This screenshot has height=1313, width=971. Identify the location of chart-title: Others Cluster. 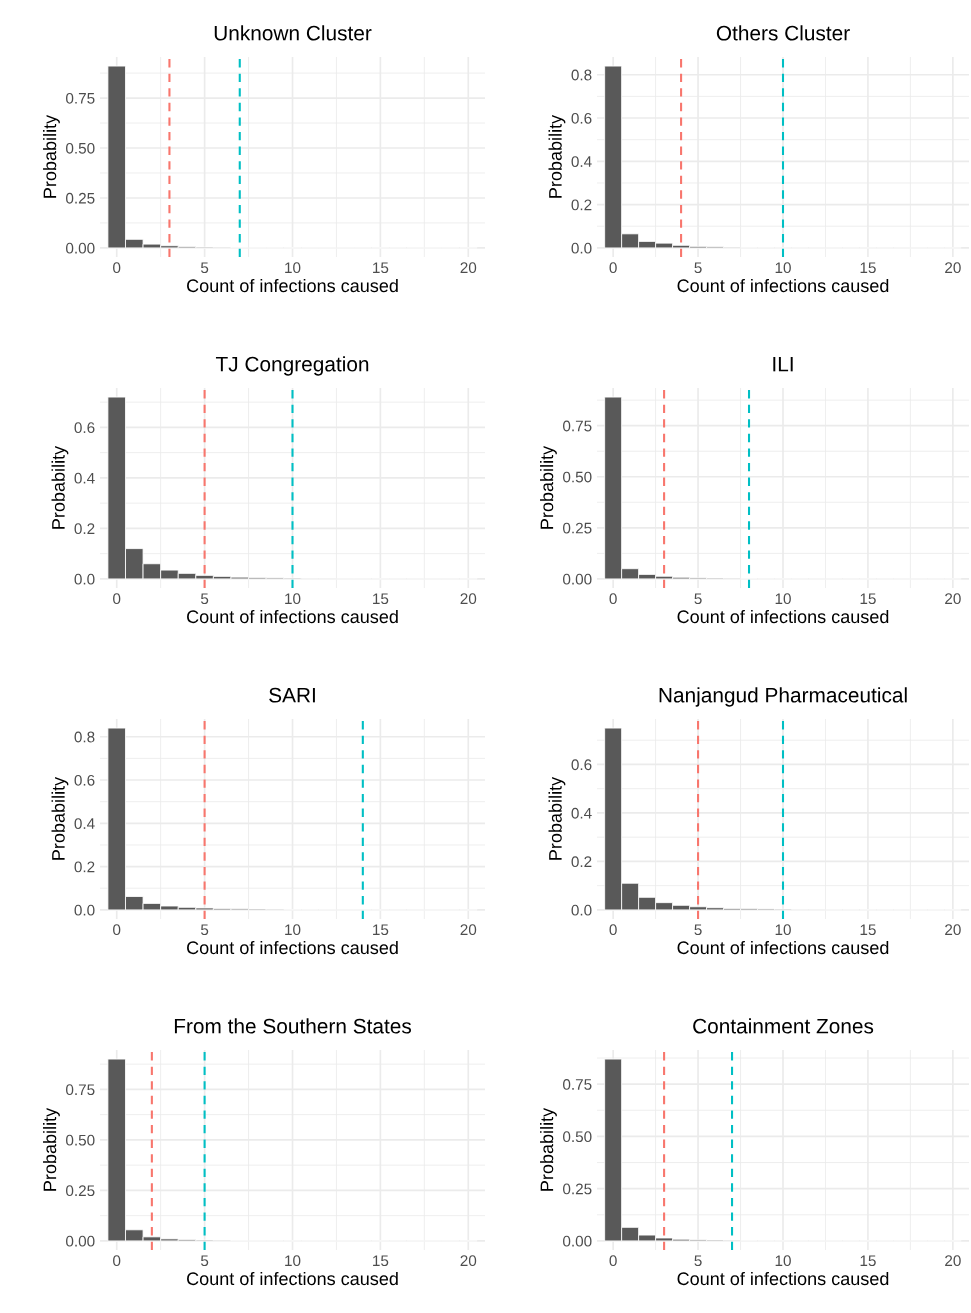
(783, 33).